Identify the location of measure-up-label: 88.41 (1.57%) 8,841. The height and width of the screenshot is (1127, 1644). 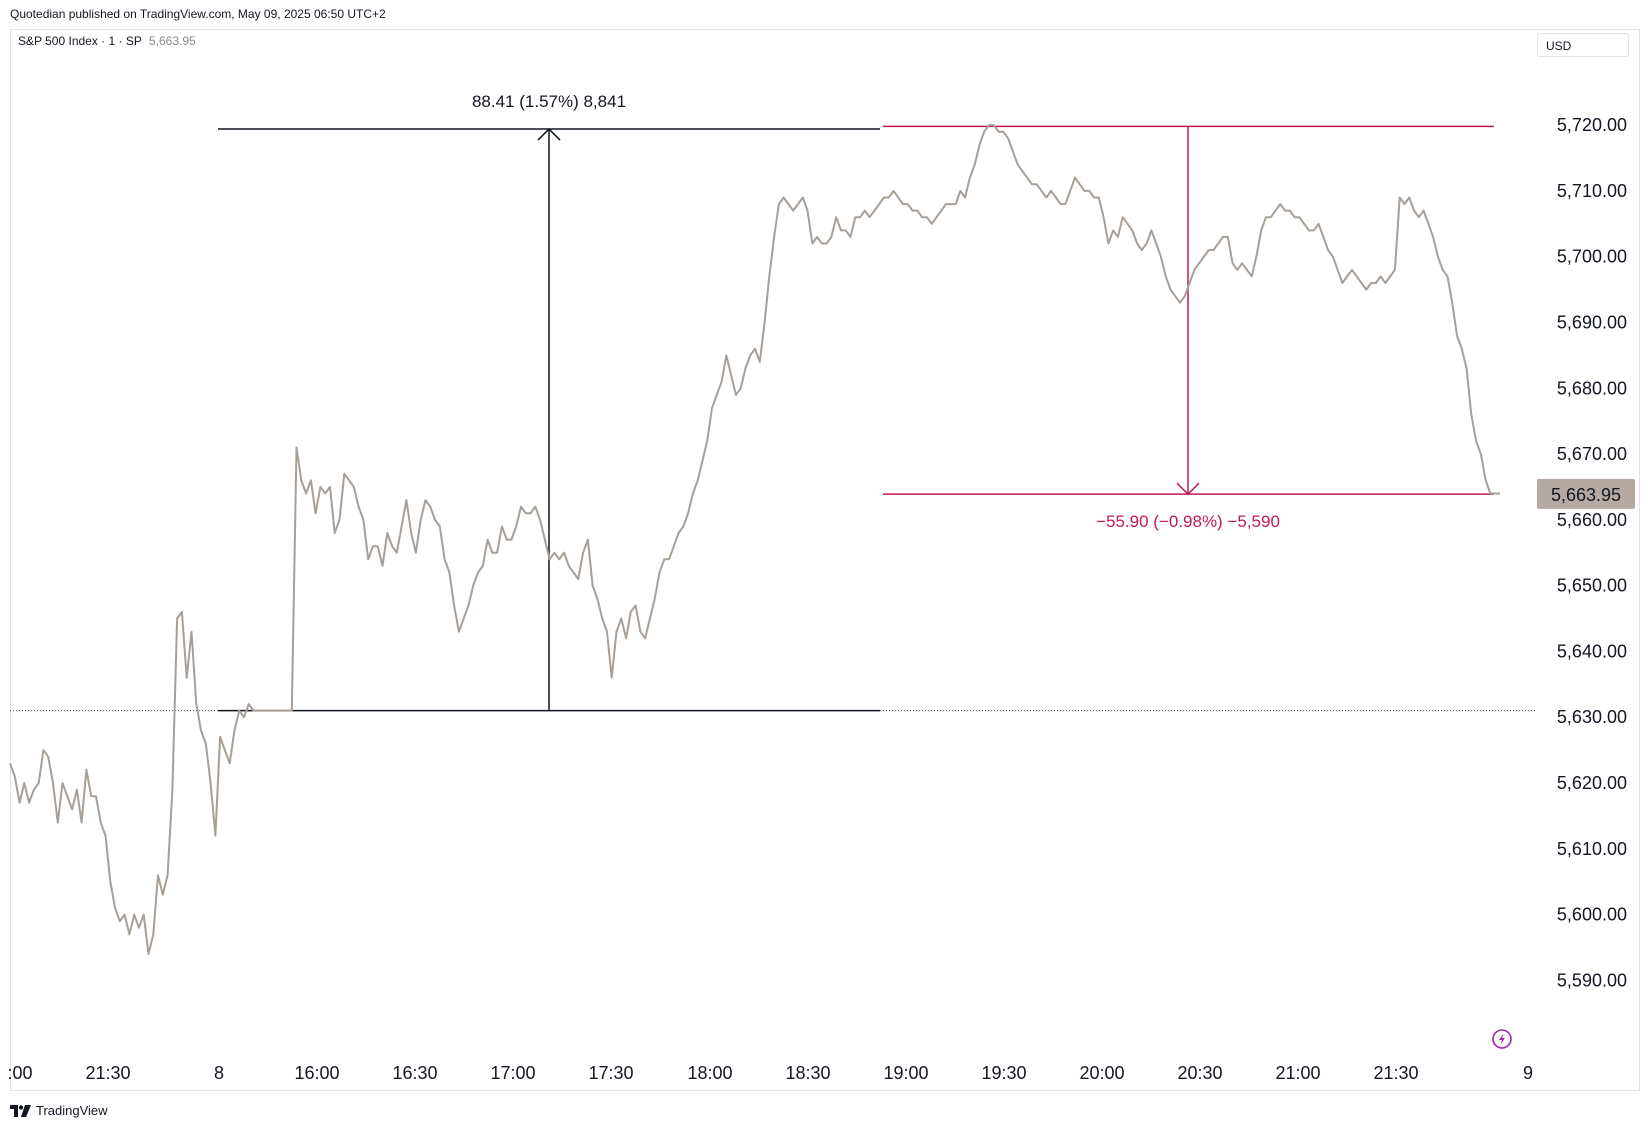
(549, 101).